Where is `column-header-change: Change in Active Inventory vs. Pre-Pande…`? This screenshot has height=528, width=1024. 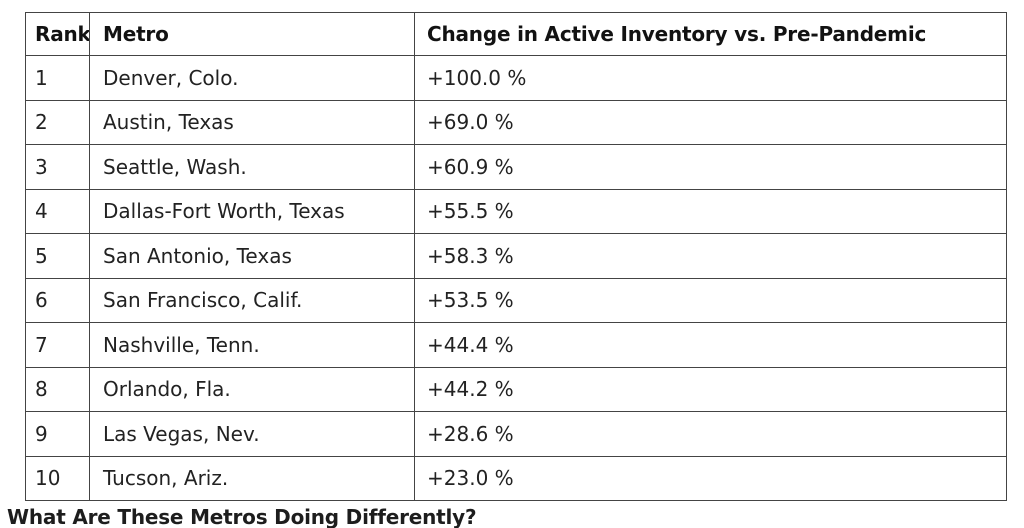 column-header-change: Change in Active Inventory vs. Pre-Pande… is located at coordinates (710, 34).